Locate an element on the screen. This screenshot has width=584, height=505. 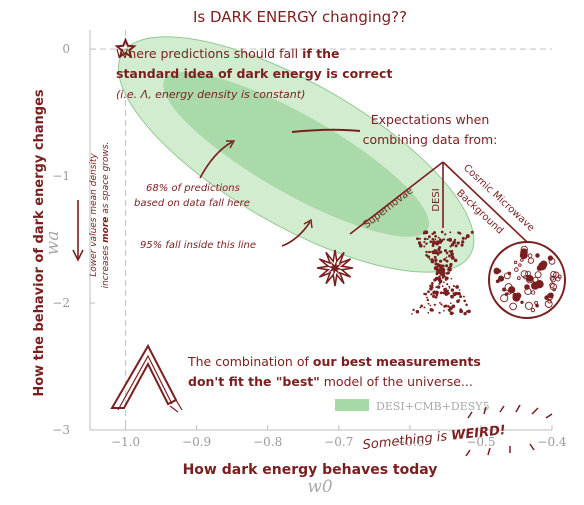
outer-contour-pointer is located at coordinates (296, 234).